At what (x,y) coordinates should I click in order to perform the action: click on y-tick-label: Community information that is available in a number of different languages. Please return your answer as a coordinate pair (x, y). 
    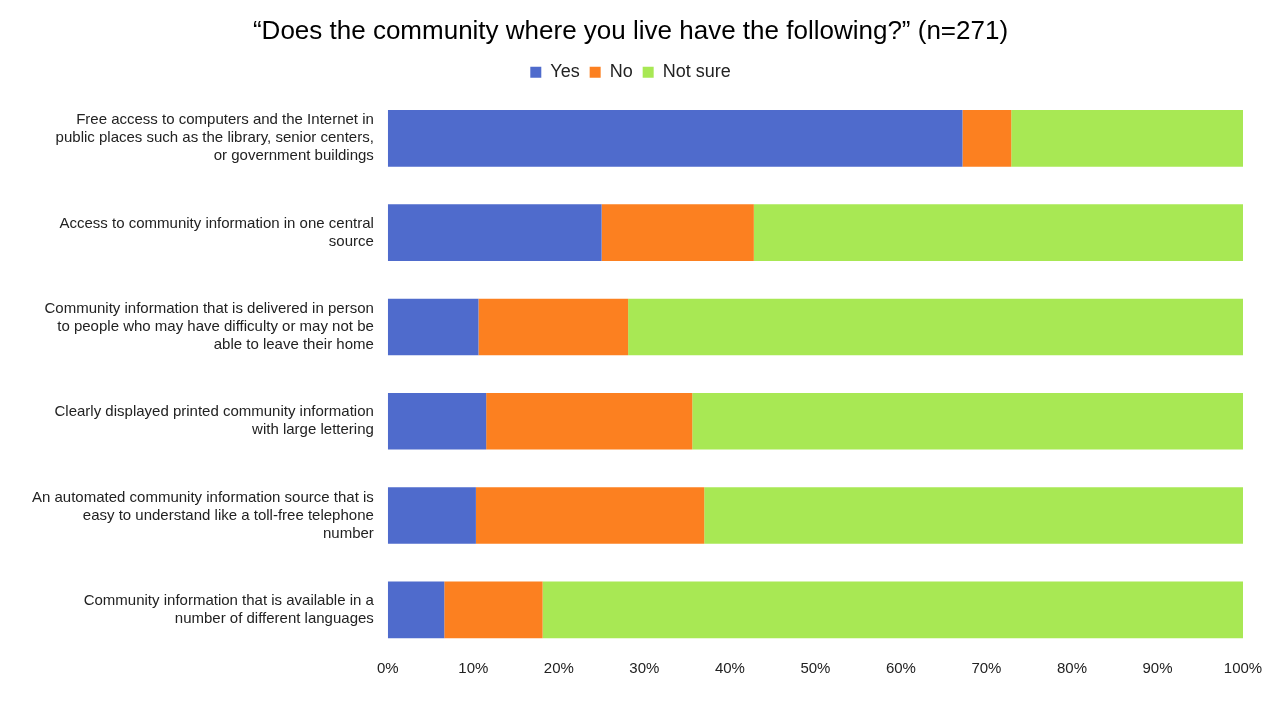
    Looking at the image, I should click on (229, 608).